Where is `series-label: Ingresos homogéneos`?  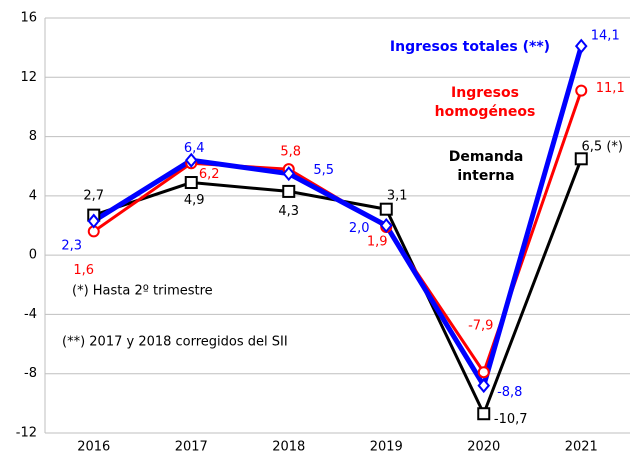
series-label: Ingresos homogéneos is located at coordinates (485, 102).